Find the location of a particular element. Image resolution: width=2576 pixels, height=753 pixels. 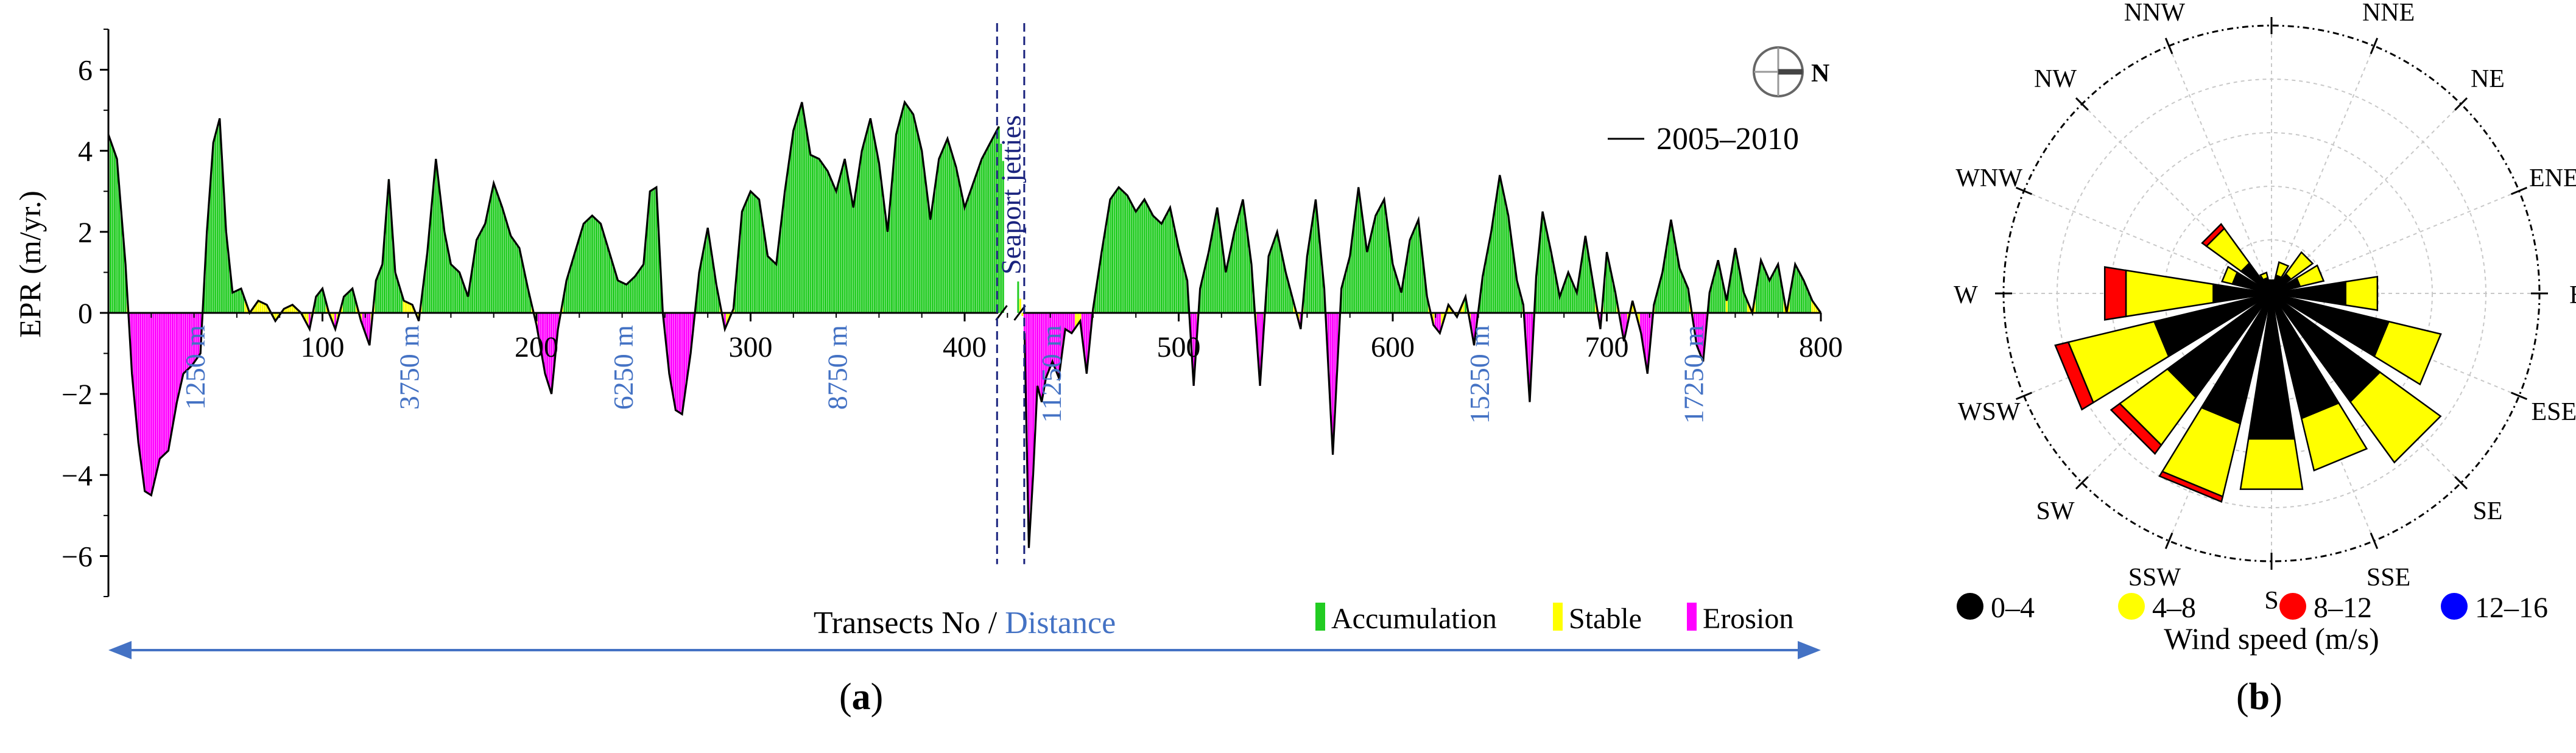

distance-label: 11250 m is located at coordinates (1051, 374).